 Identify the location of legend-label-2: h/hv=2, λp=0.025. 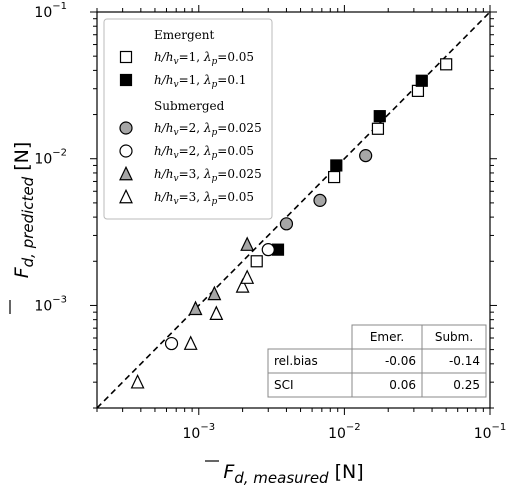
(208, 129).